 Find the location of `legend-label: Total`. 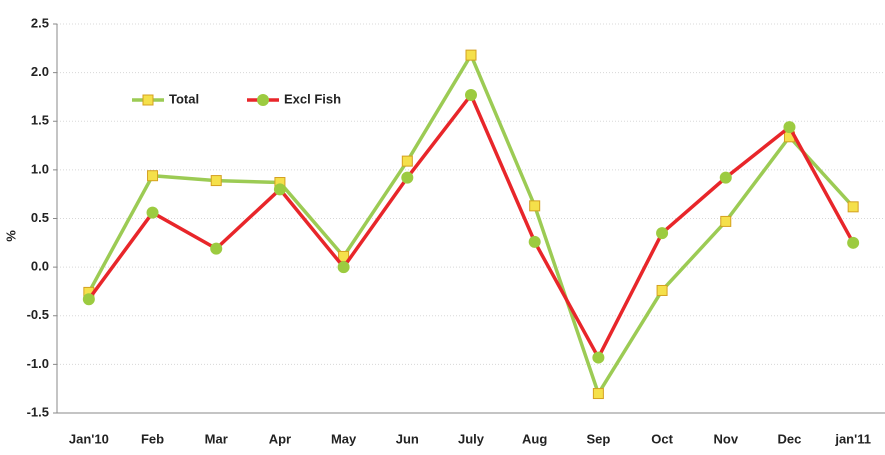

legend-label: Total is located at coordinates (184, 98).